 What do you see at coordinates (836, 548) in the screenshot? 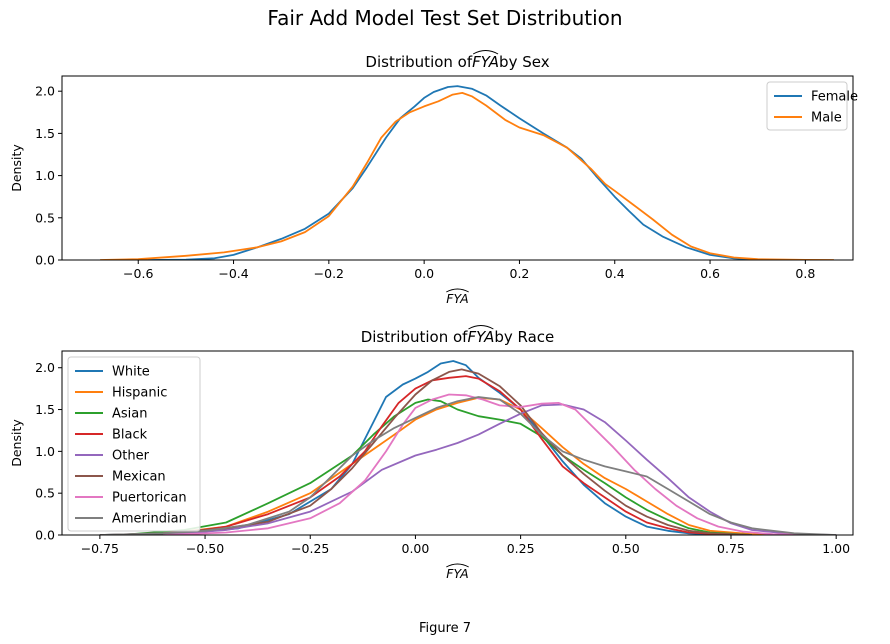
I see `x-tick-label: 1.00` at bounding box center [836, 548].